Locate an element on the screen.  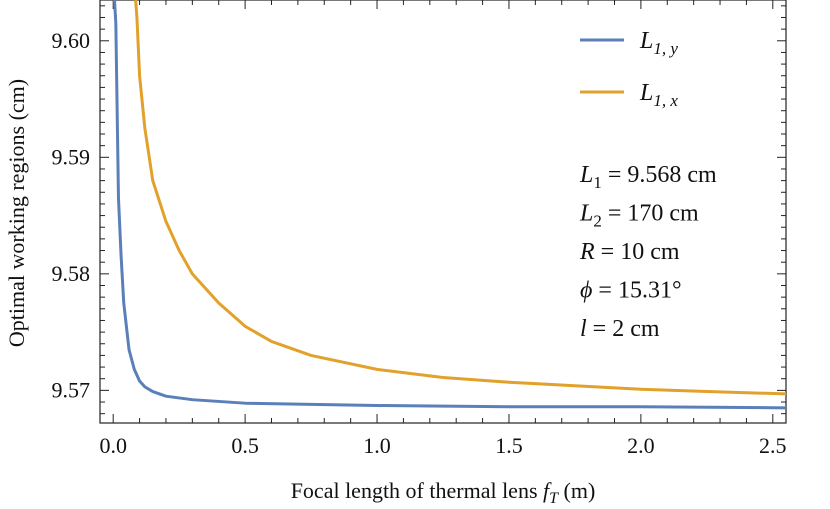
legend-label: L1, y is located at coordinates (658, 43).